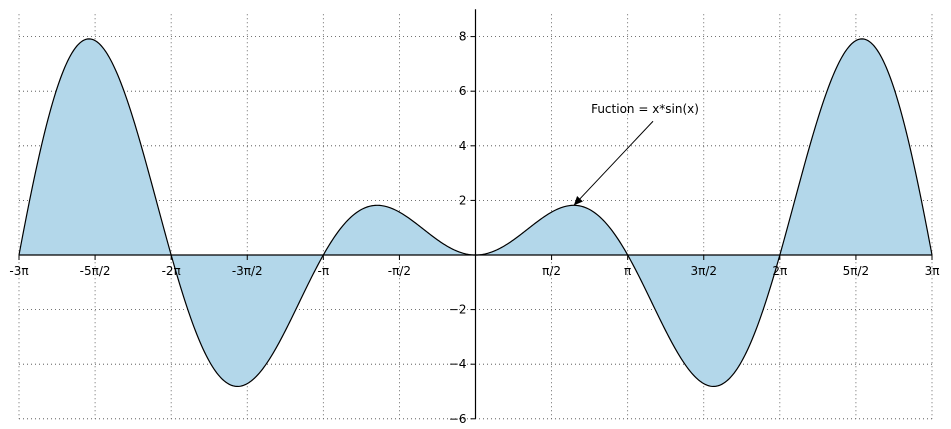 The height and width of the screenshot is (429, 951). I want to click on y-tick-label: −2, so click(458, 310).